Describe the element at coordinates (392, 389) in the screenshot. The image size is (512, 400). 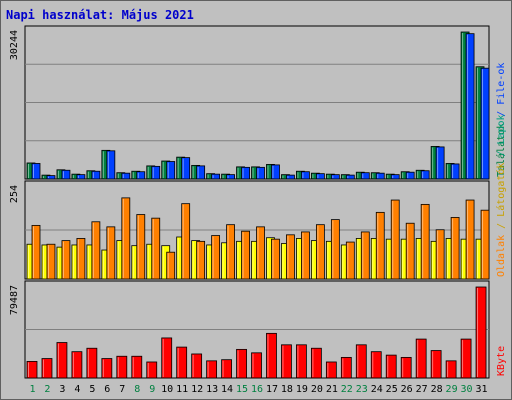
I see `x-tick-label-25: 25` at that location.